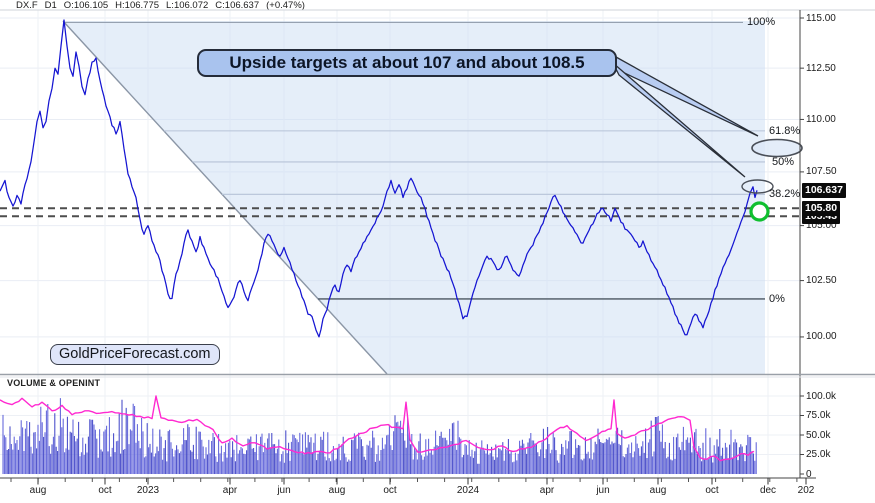 The height and width of the screenshot is (503, 875). What do you see at coordinates (761, 22) in the screenshot?
I see `fib-label-100: 100%` at bounding box center [761, 22].